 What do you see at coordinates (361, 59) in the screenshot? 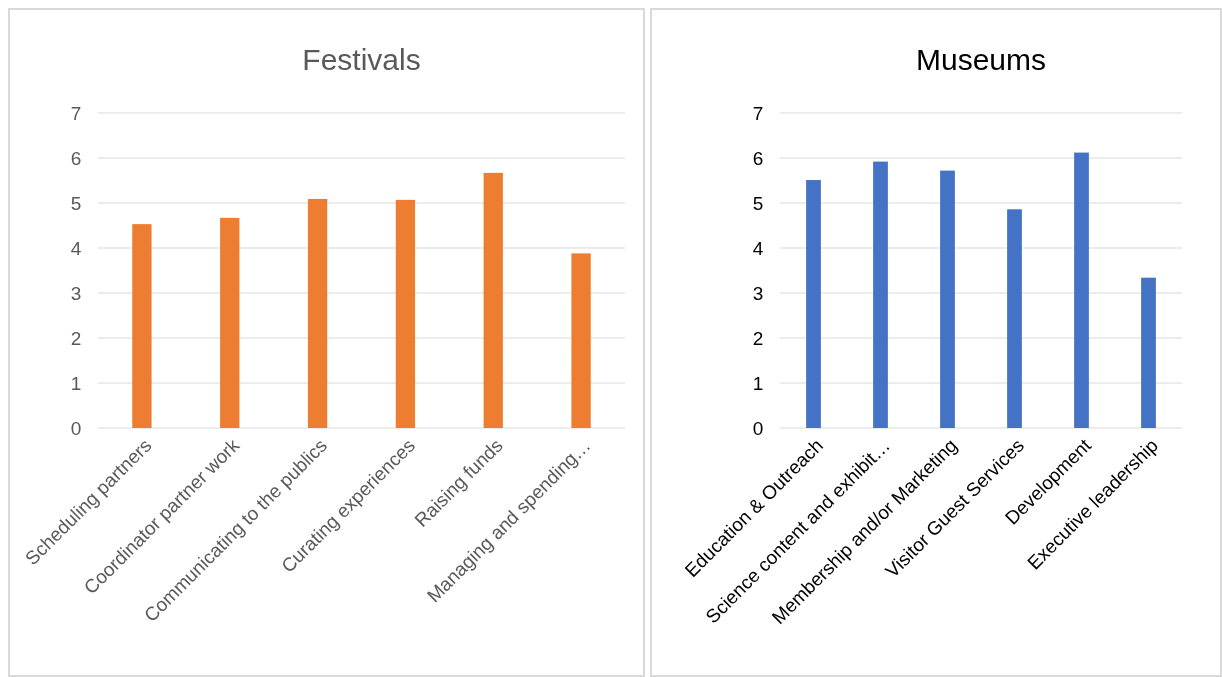
I see `chart-title: Festivals` at bounding box center [361, 59].